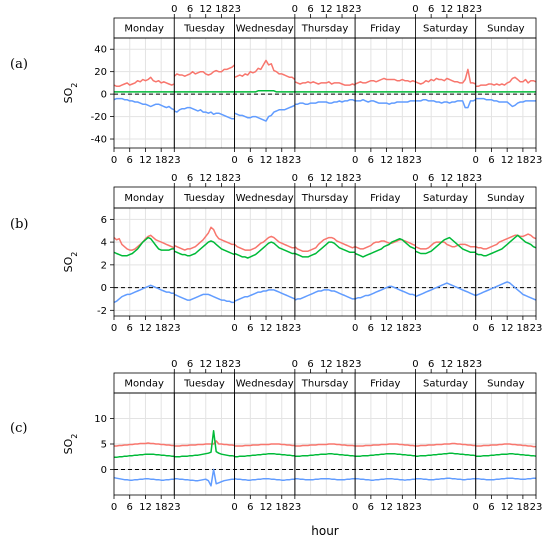 The image size is (550, 543). What do you see at coordinates (70, 444) in the screenshot?
I see `y-axis-label: SO2` at bounding box center [70, 444].